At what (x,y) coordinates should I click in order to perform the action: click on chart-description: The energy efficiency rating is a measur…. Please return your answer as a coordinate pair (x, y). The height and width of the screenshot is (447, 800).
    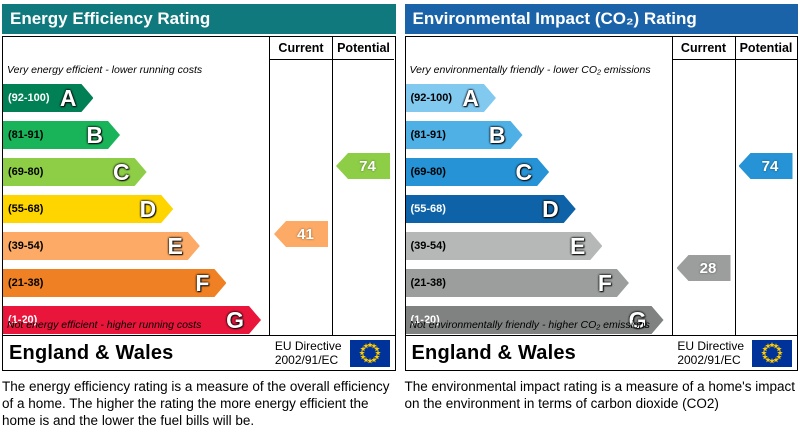
    Looking at the image, I should click on (196, 403).